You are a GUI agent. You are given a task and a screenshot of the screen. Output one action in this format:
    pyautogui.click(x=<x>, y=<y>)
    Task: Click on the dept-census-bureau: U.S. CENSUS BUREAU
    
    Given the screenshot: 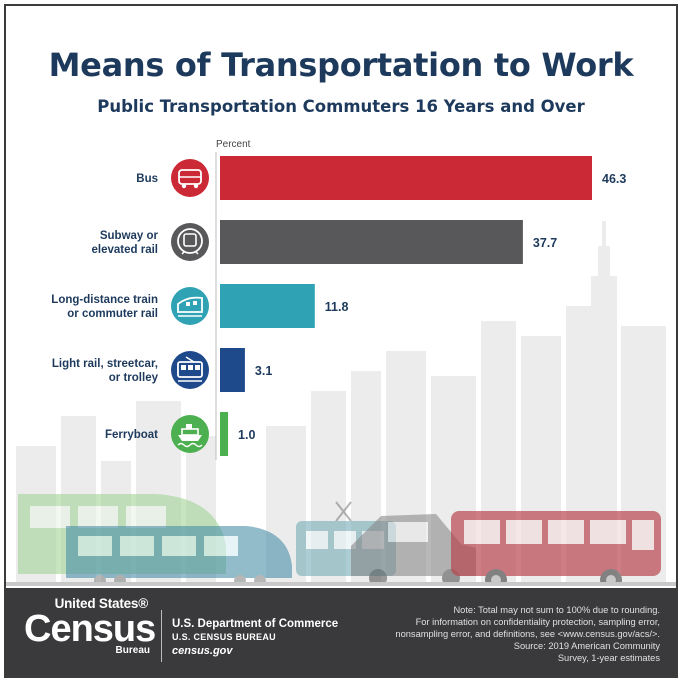 What is the action you would take?
    pyautogui.click(x=224, y=637)
    